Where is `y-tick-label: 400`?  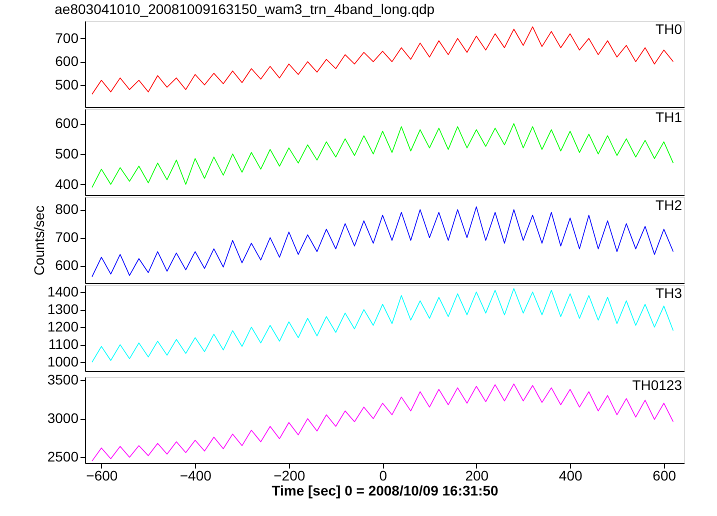
y-tick-label: 400 is located at coordinates (67, 184).